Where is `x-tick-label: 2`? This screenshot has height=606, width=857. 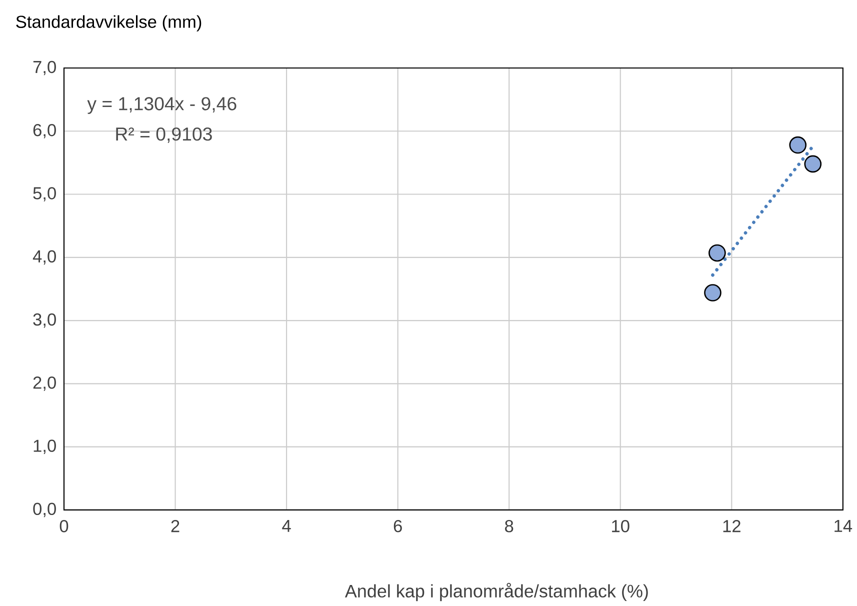 x-tick-label: 2 is located at coordinates (175, 526).